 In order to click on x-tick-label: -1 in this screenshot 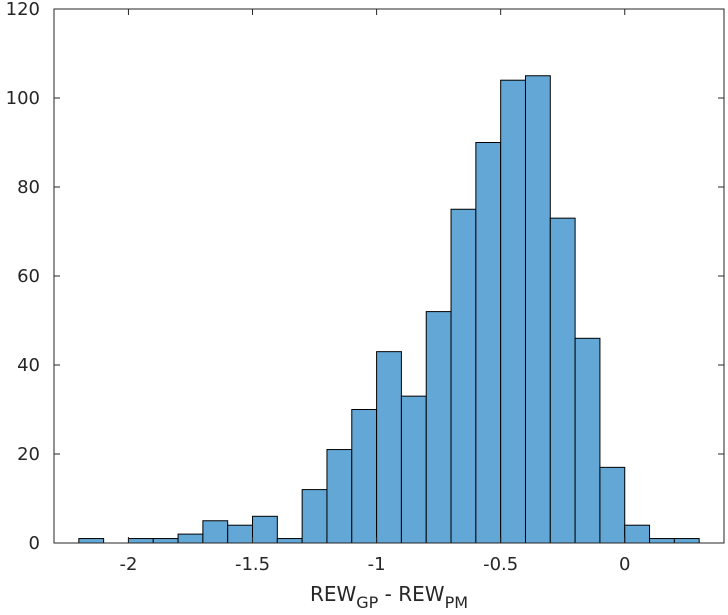, I will do `click(377, 564)`.